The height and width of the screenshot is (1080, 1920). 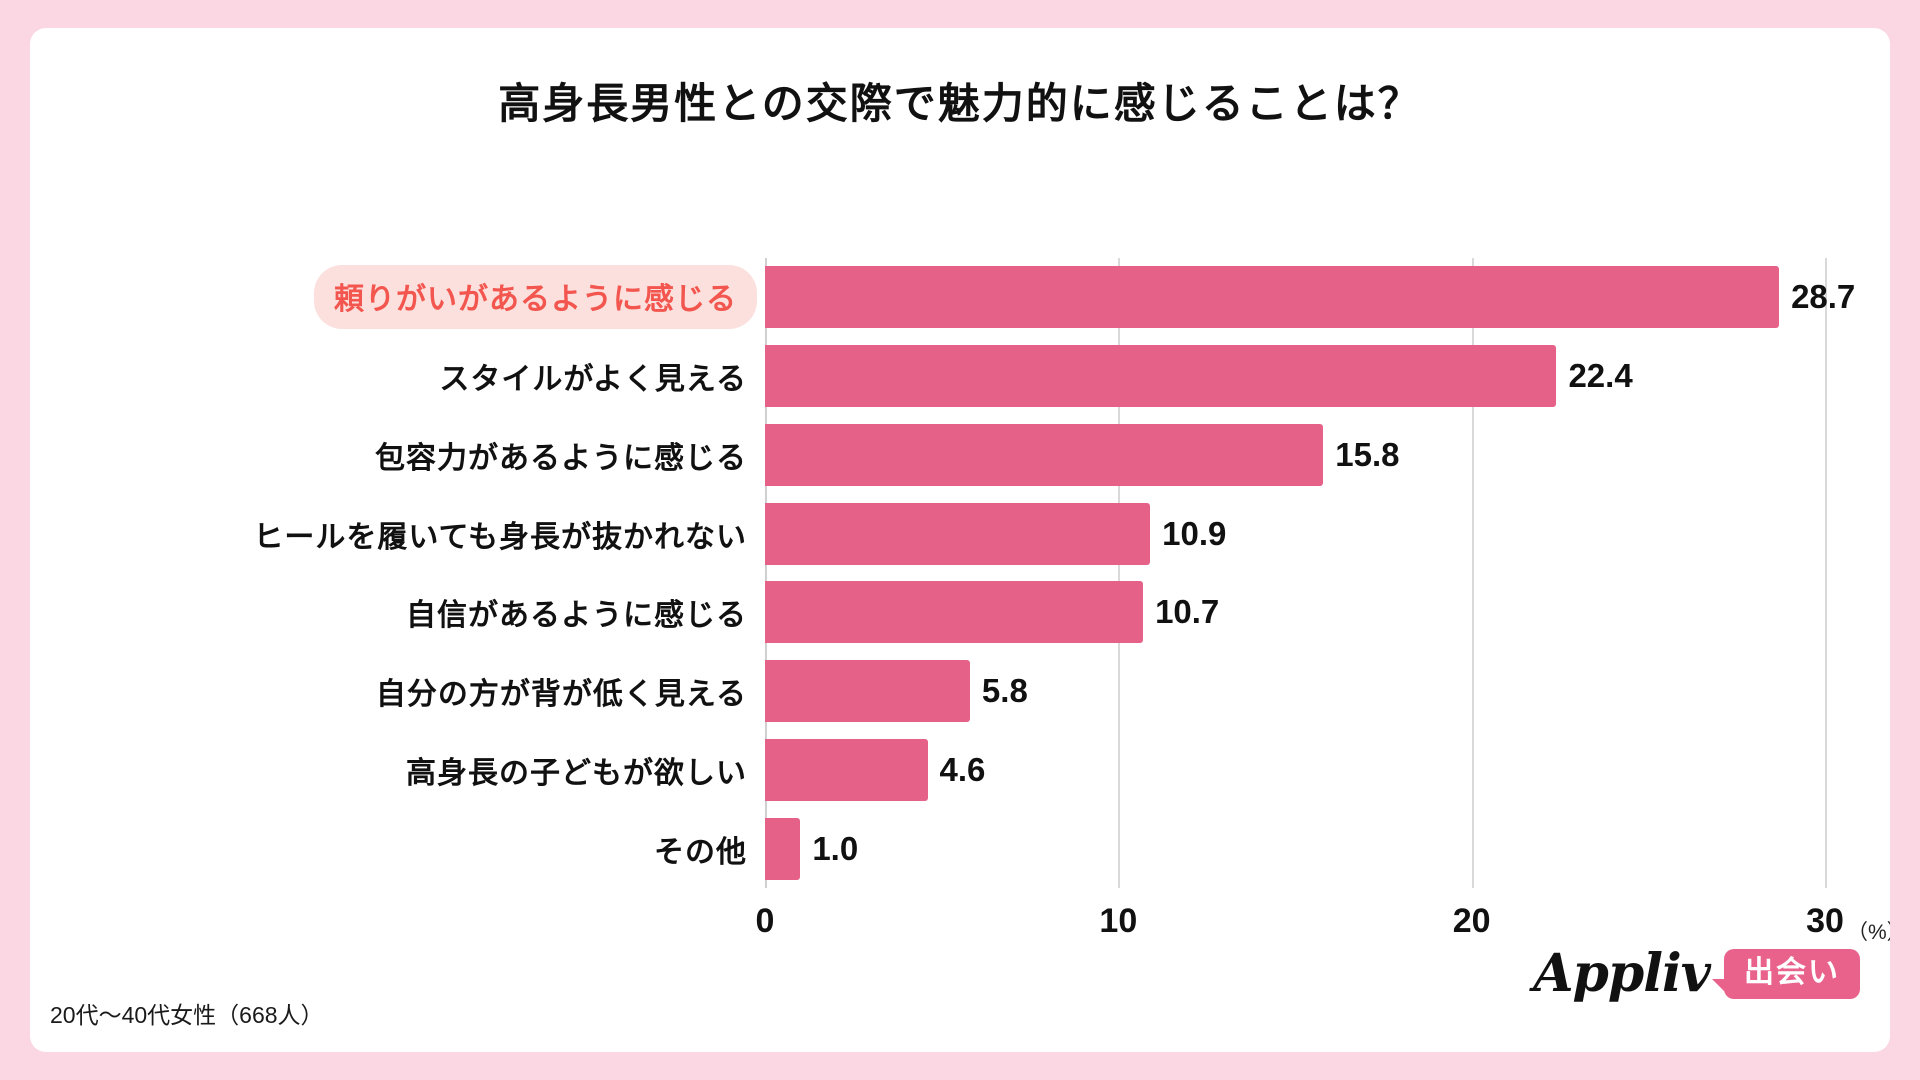 What do you see at coordinates (1825, 921) in the screenshot?
I see `x-tick-label: 30` at bounding box center [1825, 921].